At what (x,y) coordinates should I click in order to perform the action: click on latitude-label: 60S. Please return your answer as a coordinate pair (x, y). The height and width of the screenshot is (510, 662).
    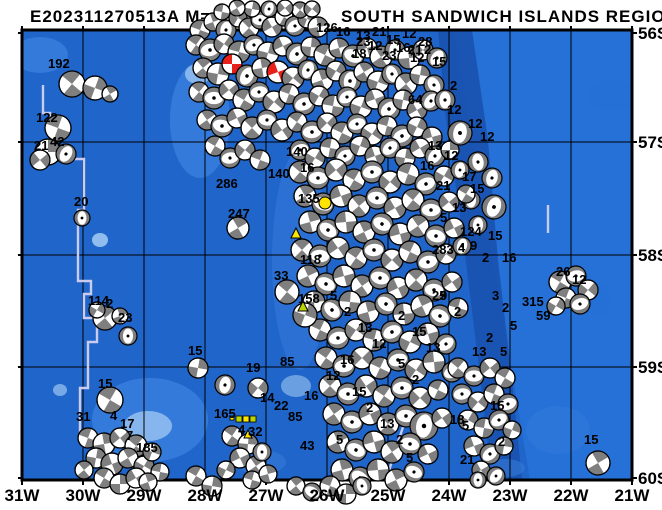
    Looking at the image, I should click on (650, 478).